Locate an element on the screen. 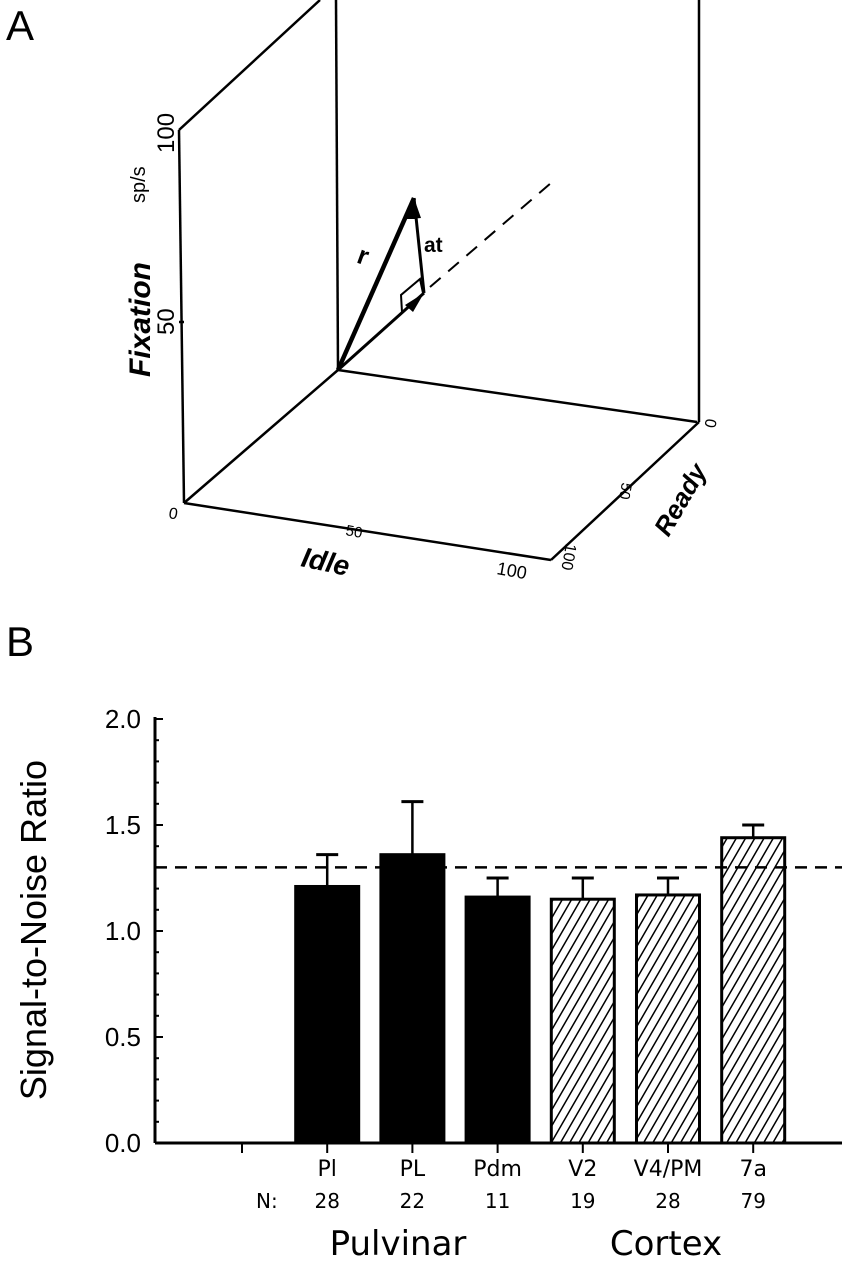 The width and height of the screenshot is (842, 1264). idle-tick-0: 0 is located at coordinates (173, 514).